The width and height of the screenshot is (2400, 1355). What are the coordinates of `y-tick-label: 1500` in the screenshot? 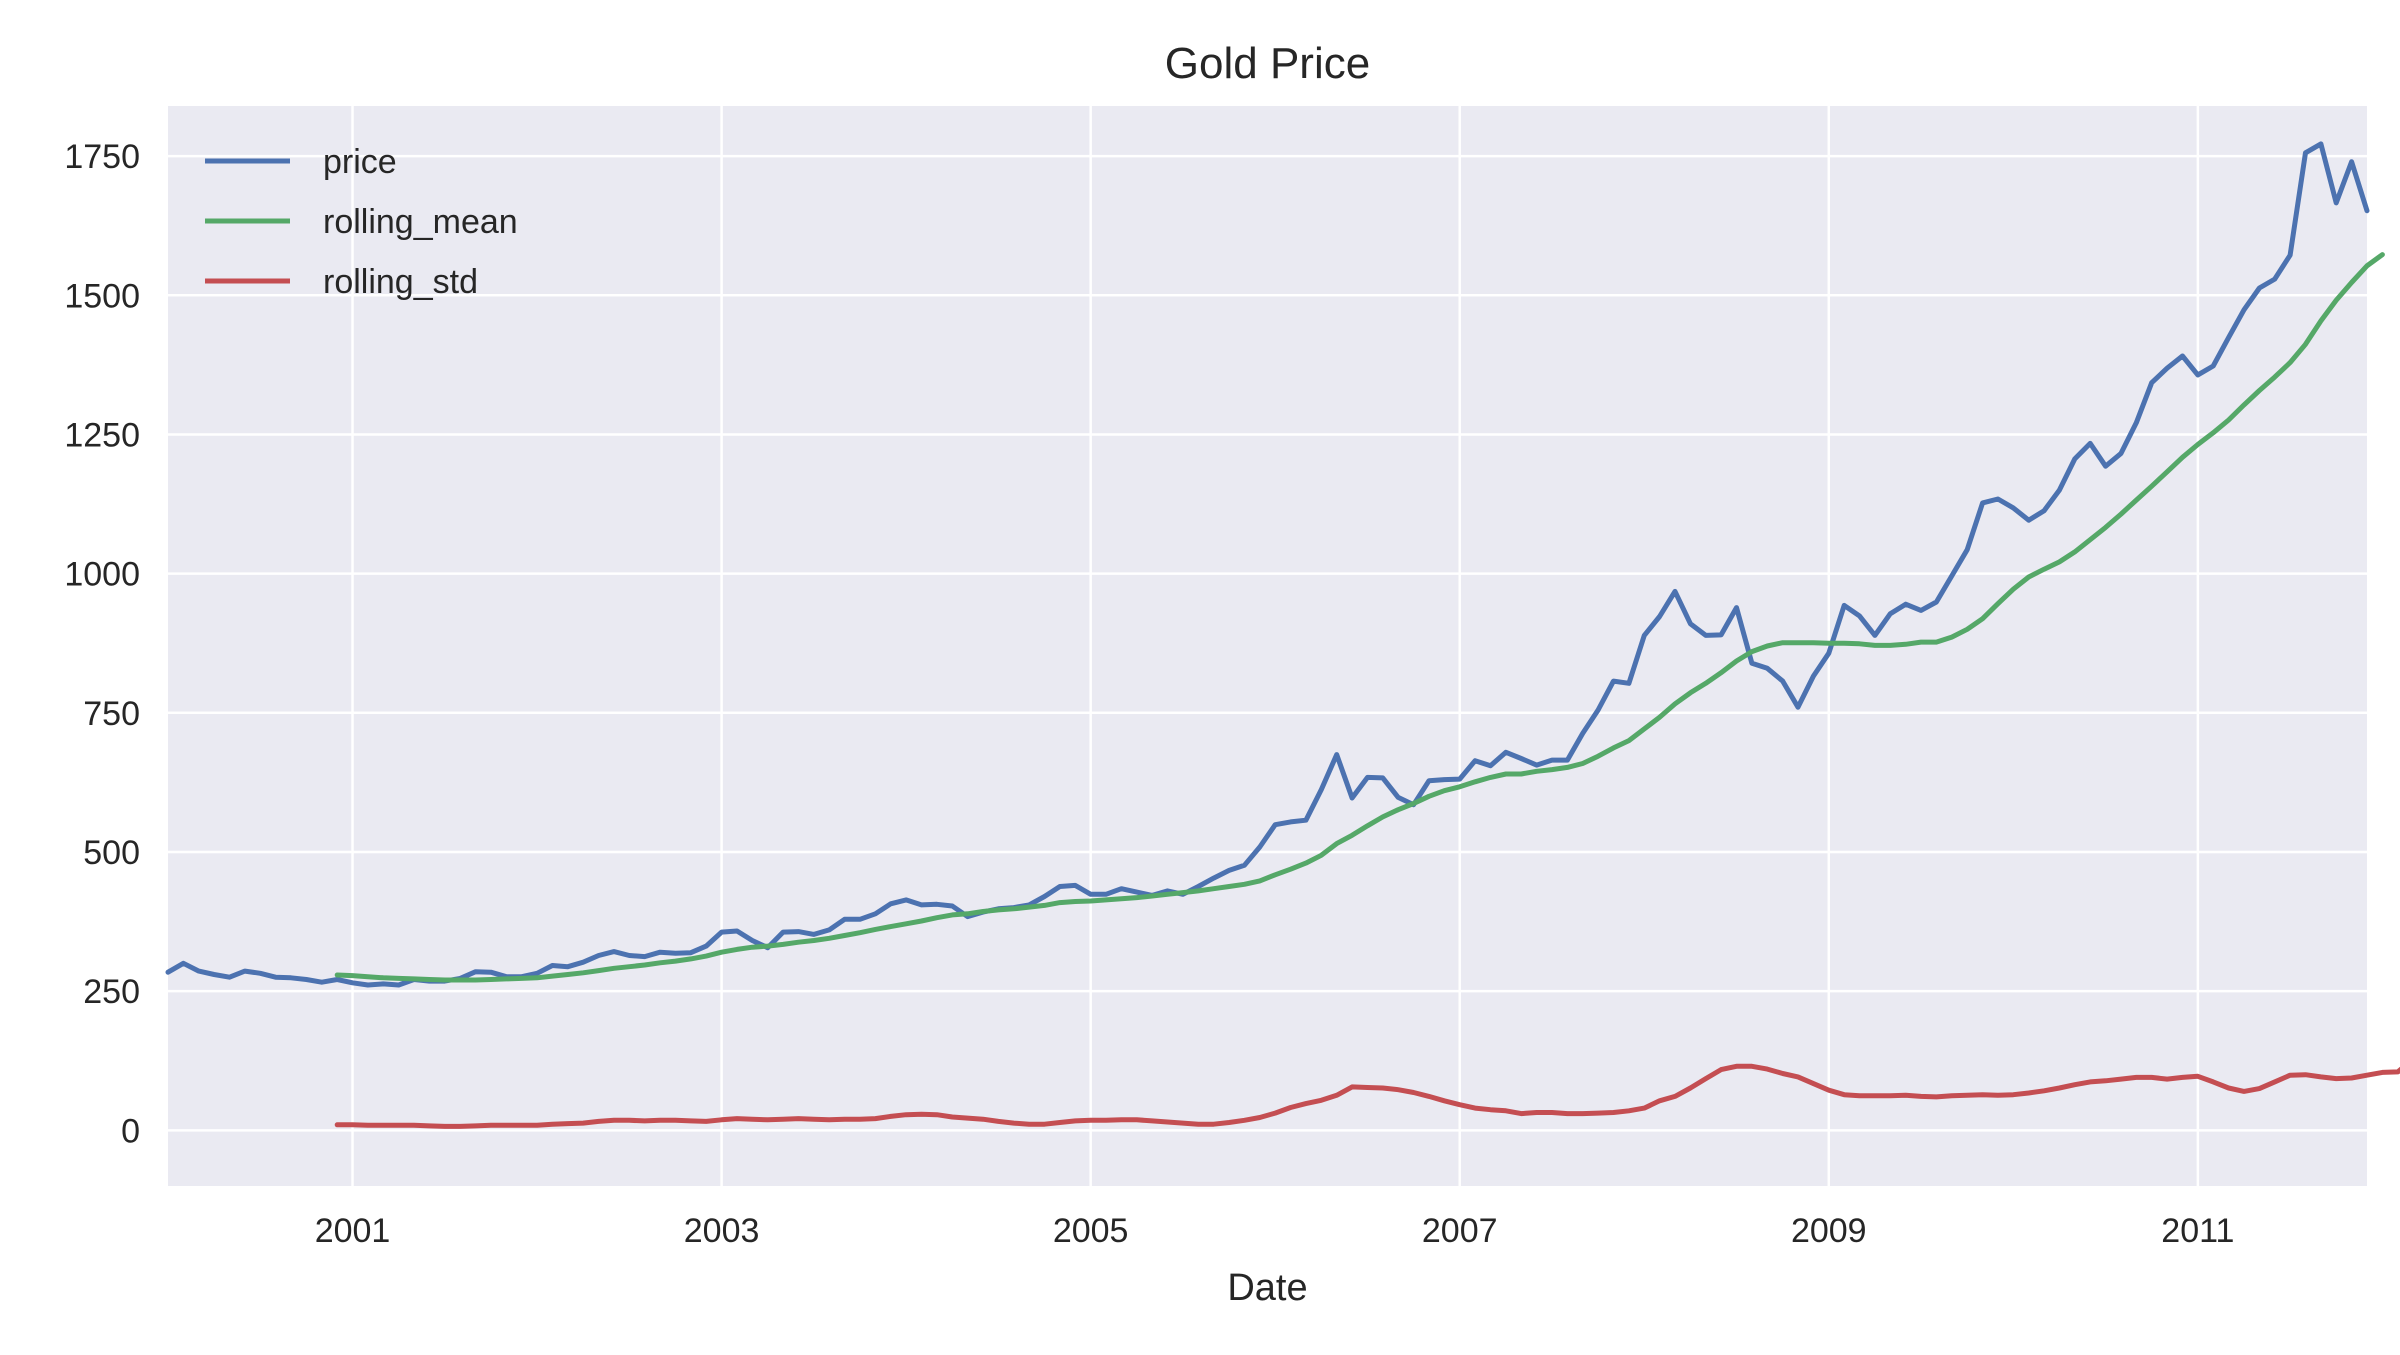 It's located at (102, 296).